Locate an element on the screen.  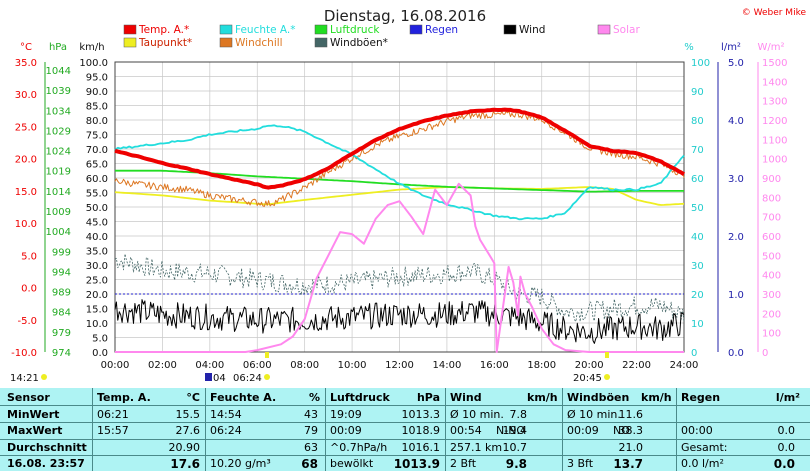
axis-tick-celsius: -5.0 is located at coordinates (27, 321).